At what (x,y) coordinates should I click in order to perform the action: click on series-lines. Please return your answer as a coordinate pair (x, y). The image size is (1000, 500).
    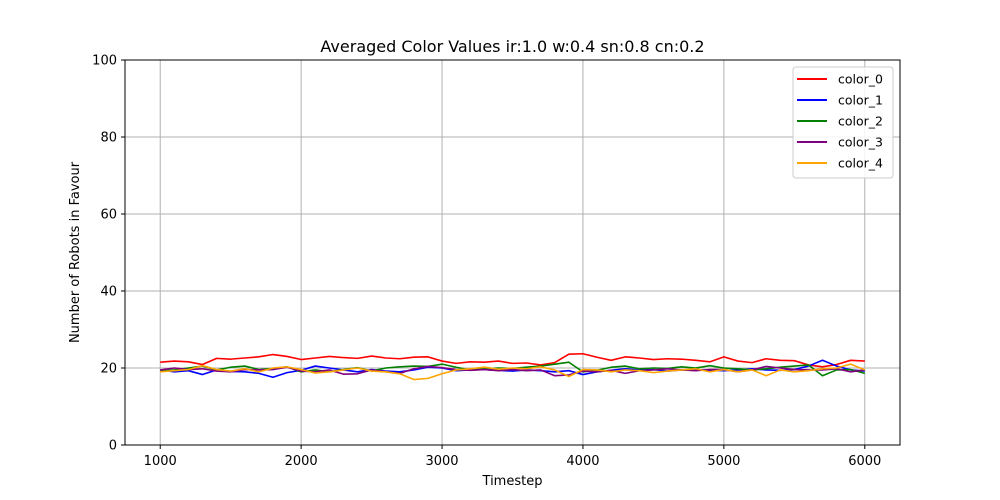
    Looking at the image, I should click on (513, 366).